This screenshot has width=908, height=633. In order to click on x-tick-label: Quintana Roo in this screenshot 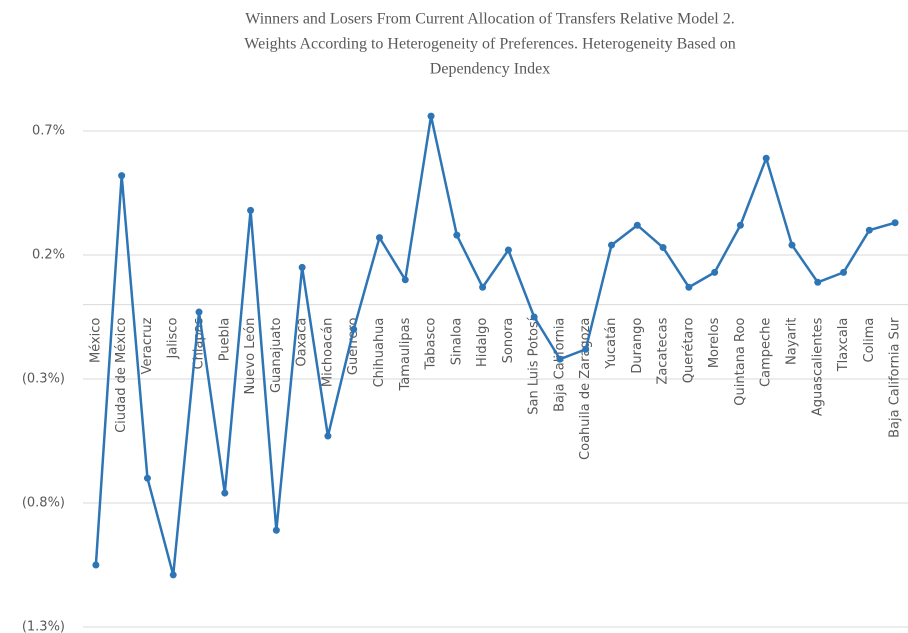, I will do `click(740, 362)`.